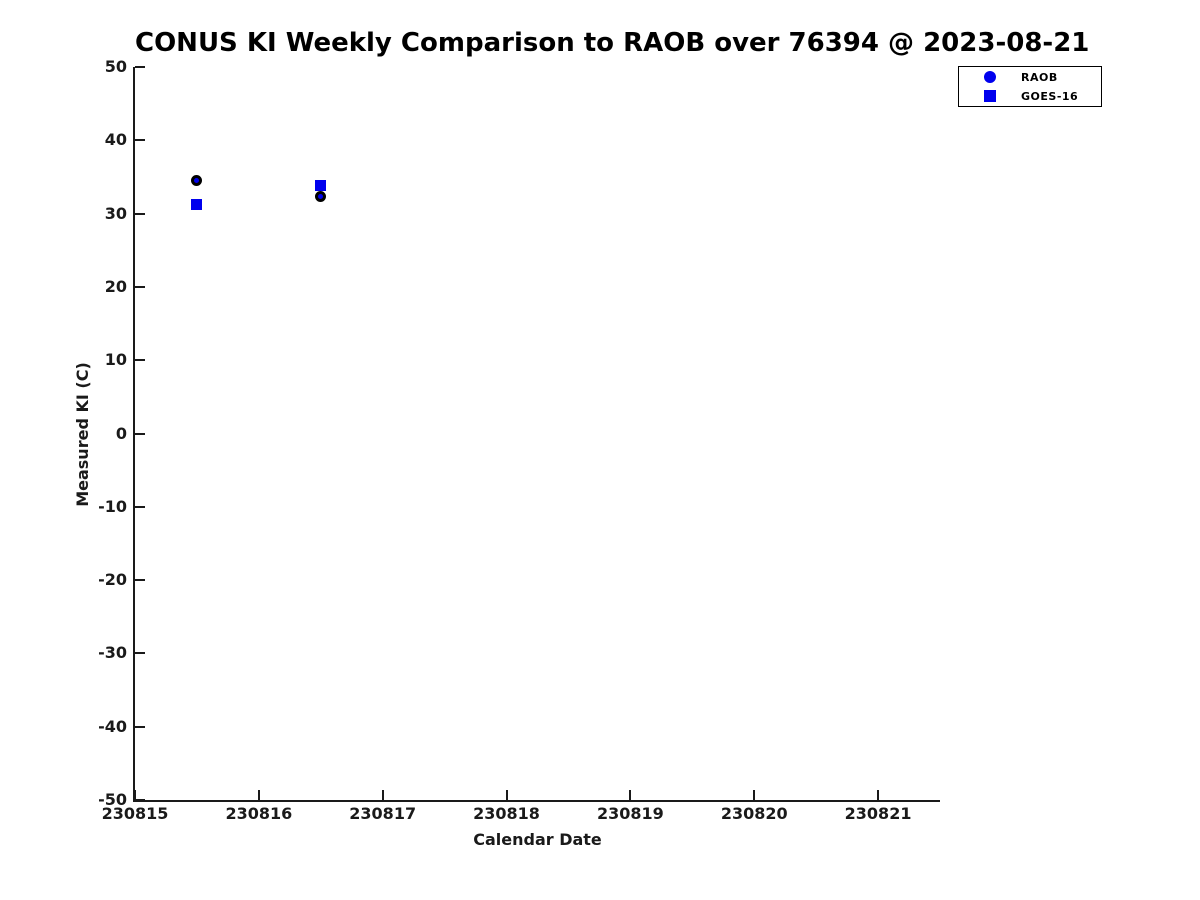 This screenshot has width=1200, height=900. What do you see at coordinates (536, 801) in the screenshot?
I see `x-axis-spine` at bounding box center [536, 801].